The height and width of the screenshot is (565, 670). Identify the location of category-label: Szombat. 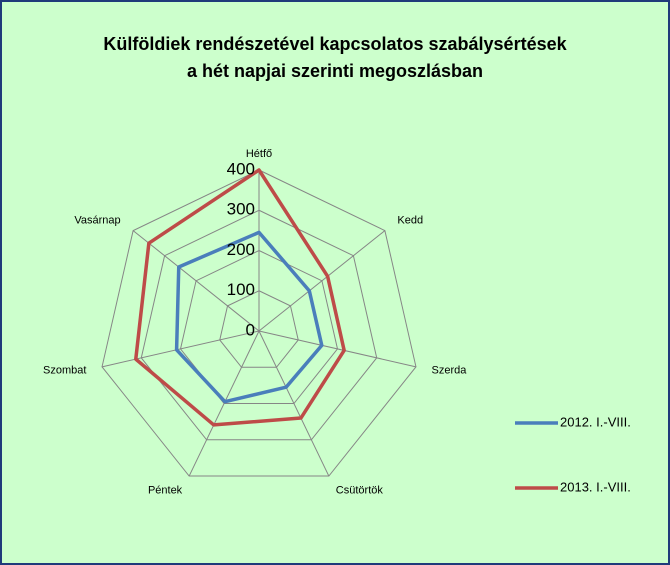
(64, 370).